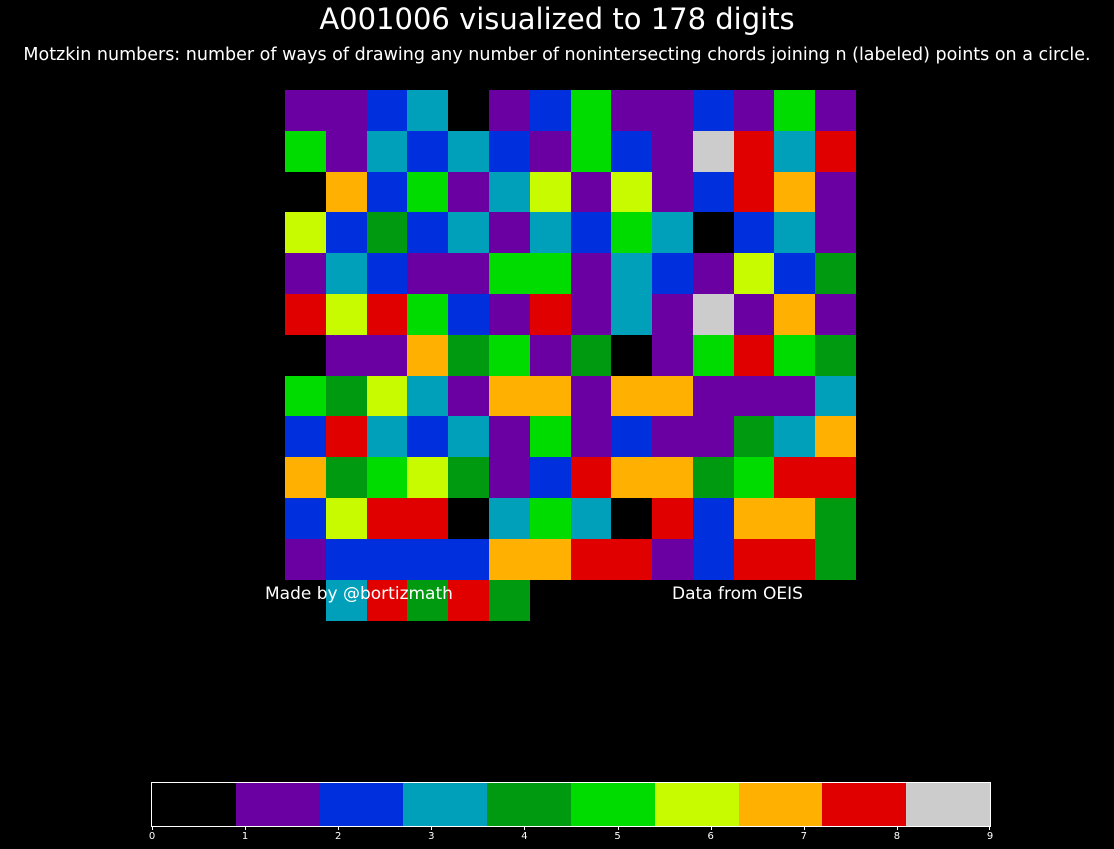 This screenshot has height=849, width=1114. Describe the element at coordinates (557, 19) in the screenshot. I see `chart-title: A001006 visualized to 178 digits` at that location.